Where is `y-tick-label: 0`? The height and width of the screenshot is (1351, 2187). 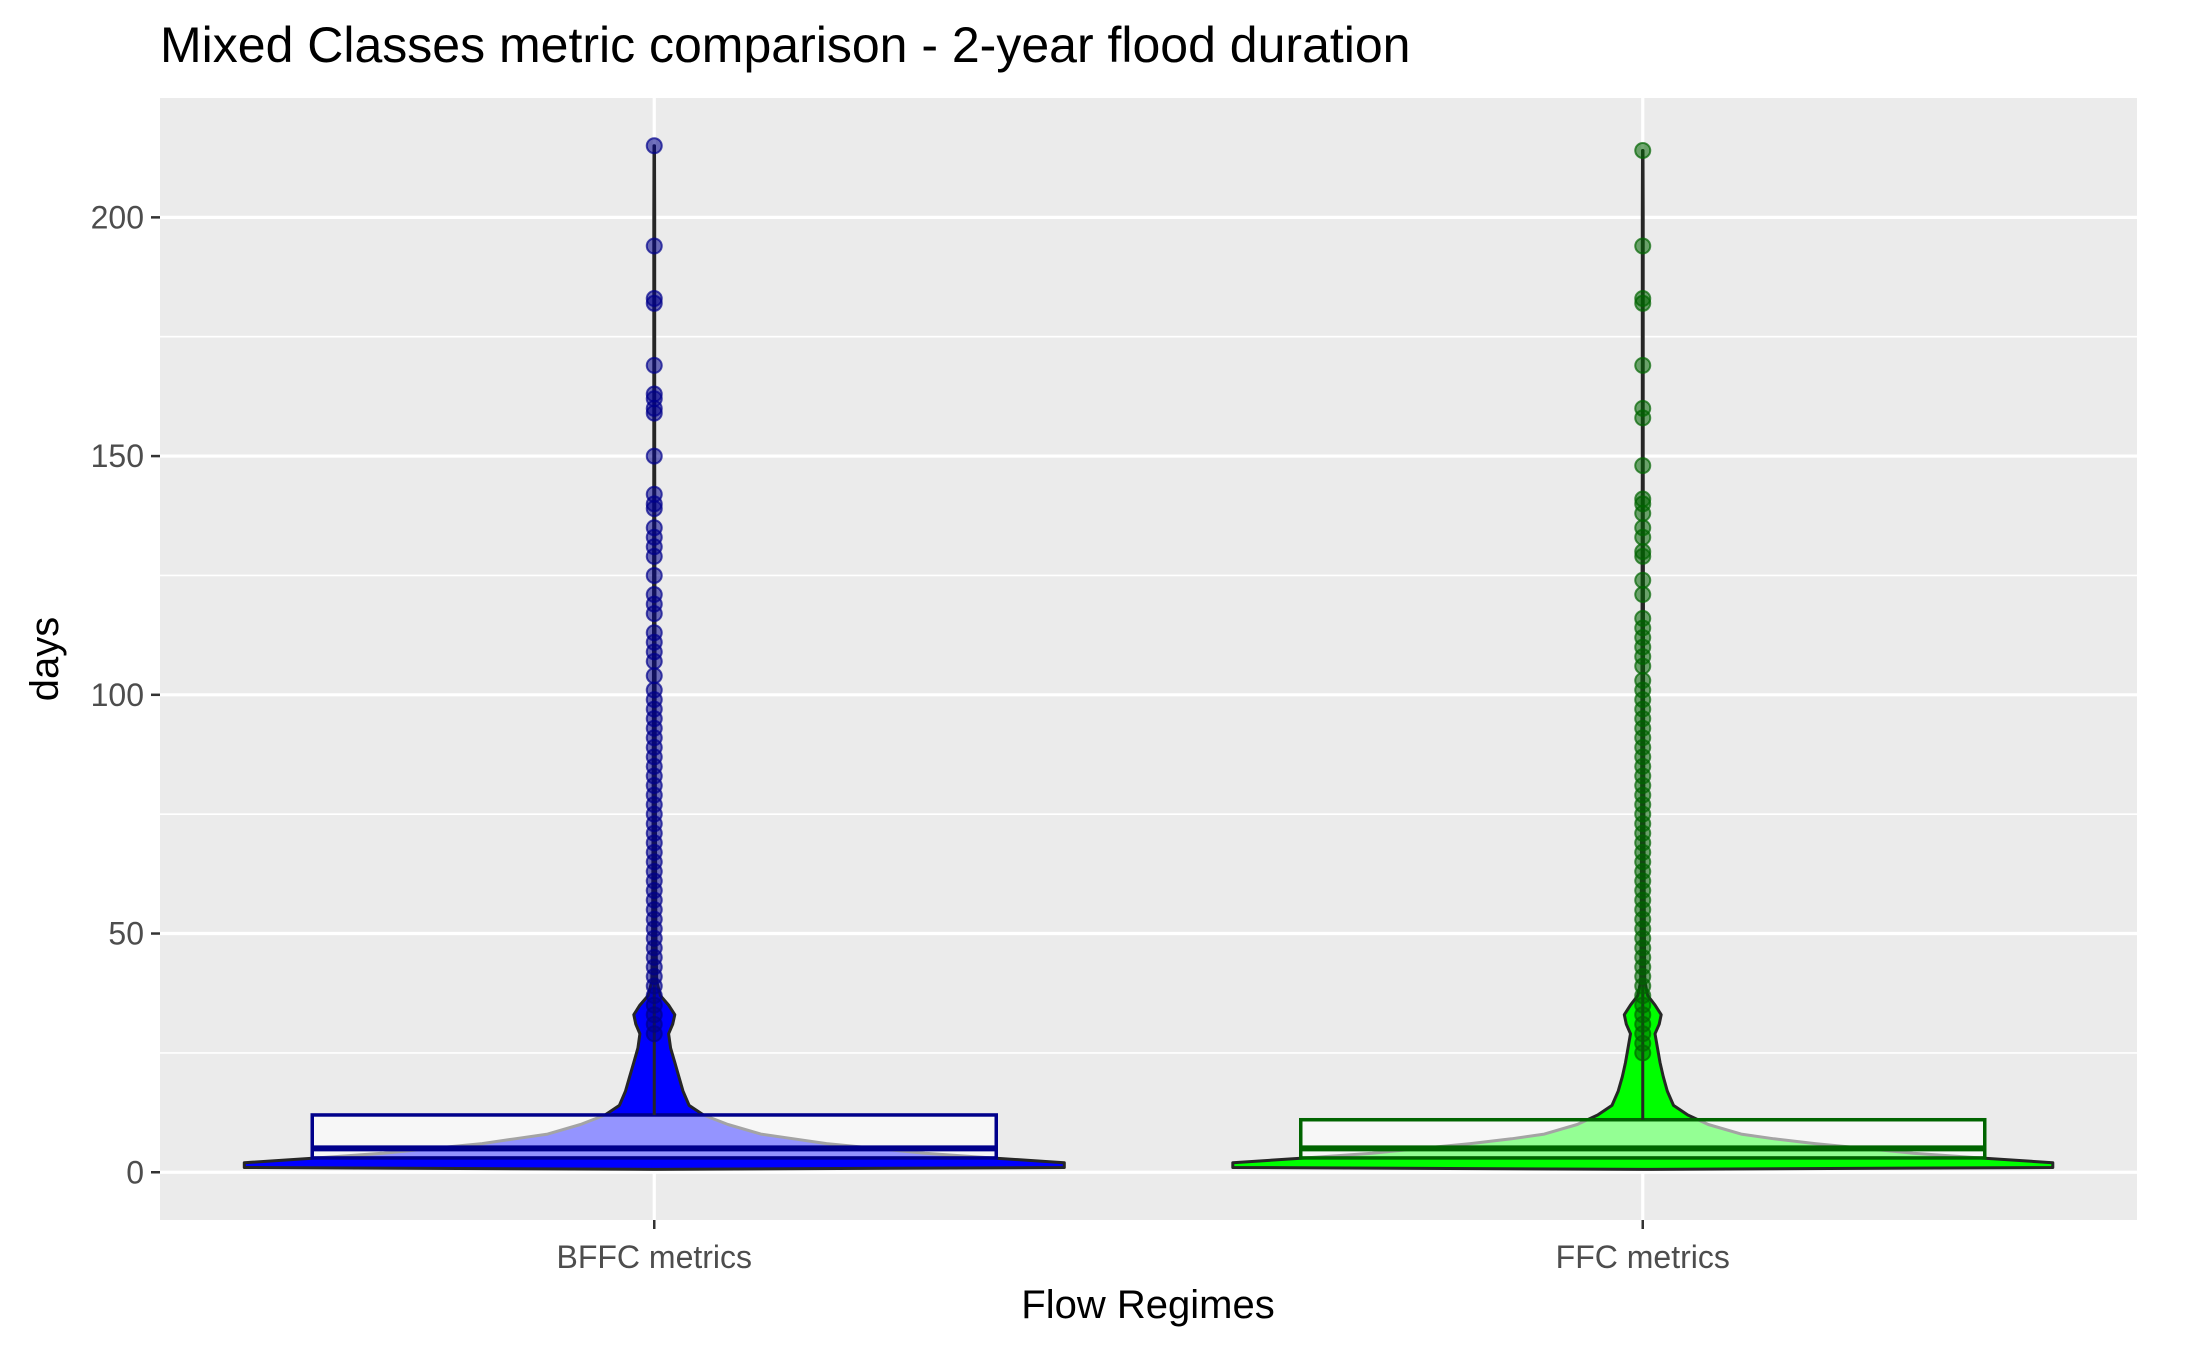 y-tick-label: 0 is located at coordinates (135, 1172).